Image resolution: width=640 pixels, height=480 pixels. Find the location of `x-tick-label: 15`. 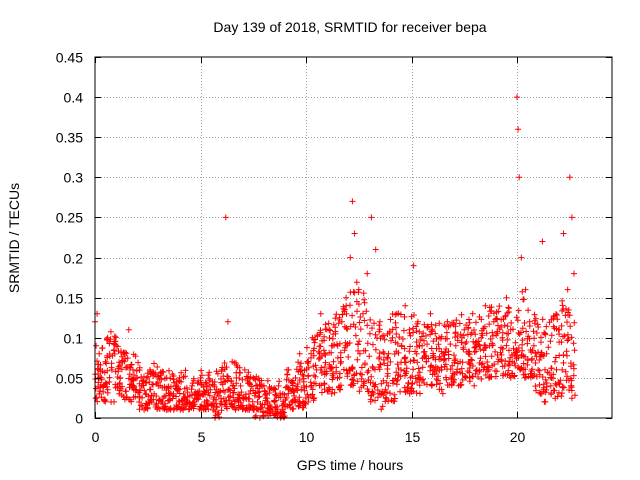

x-tick-label: 15 is located at coordinates (413, 437).